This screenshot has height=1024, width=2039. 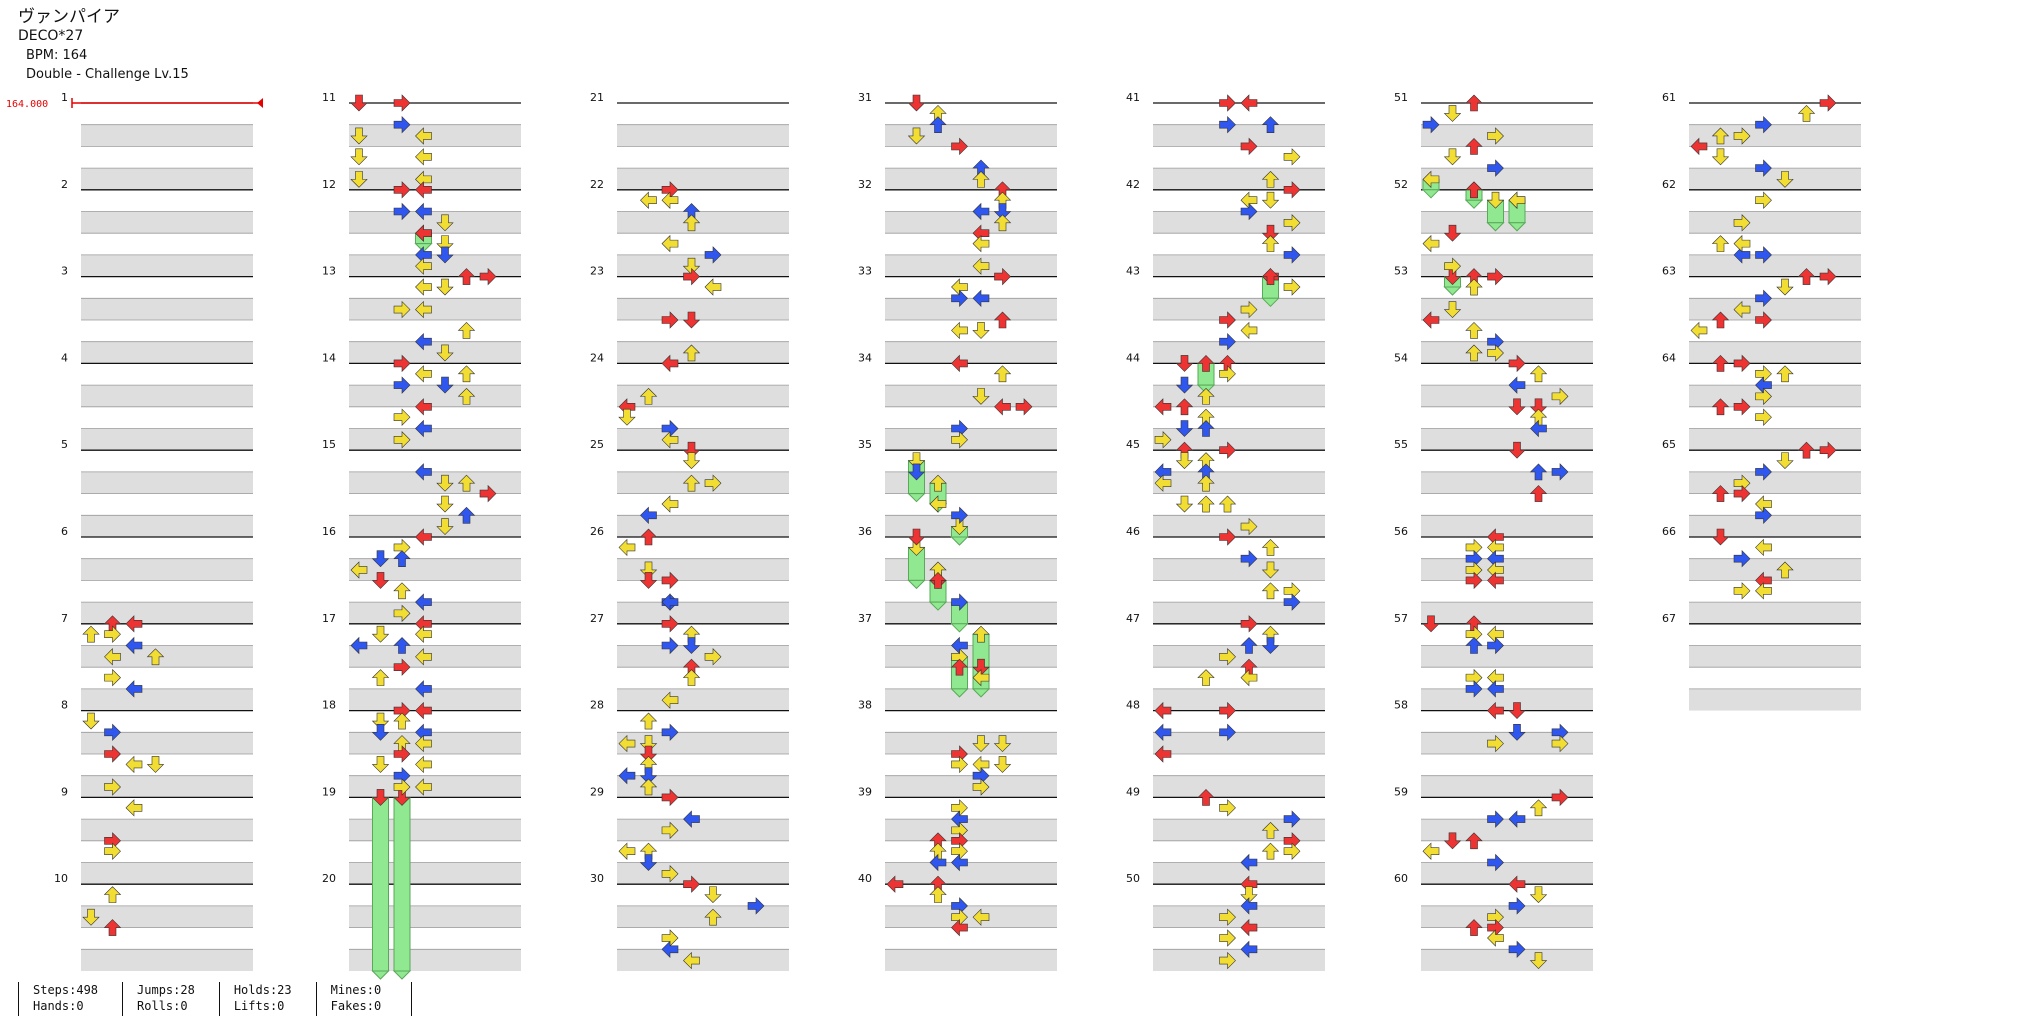 I want to click on measure-number: 62, so click(x=1669, y=184).